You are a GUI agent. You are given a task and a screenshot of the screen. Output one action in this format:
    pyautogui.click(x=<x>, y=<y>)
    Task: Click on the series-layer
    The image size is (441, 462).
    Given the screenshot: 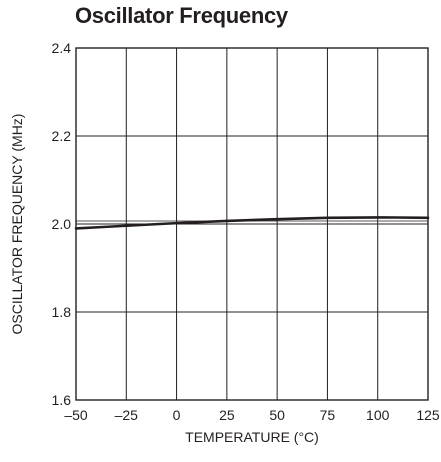 What is the action you would take?
    pyautogui.click(x=252, y=223)
    